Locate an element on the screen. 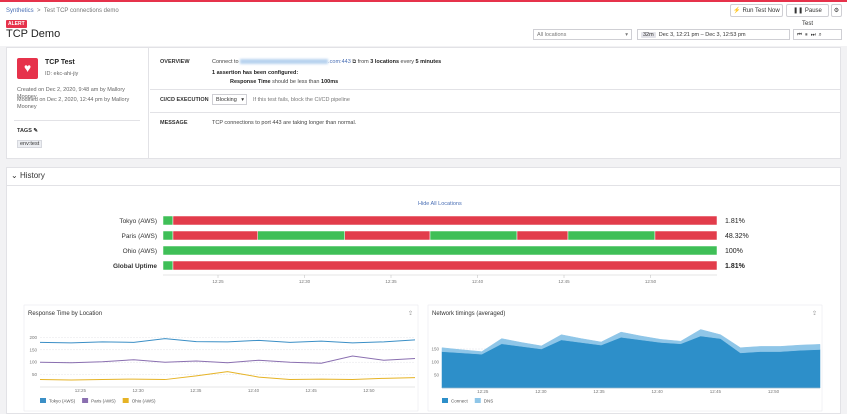 The image size is (847, 414). host-blur is located at coordinates (284, 62).